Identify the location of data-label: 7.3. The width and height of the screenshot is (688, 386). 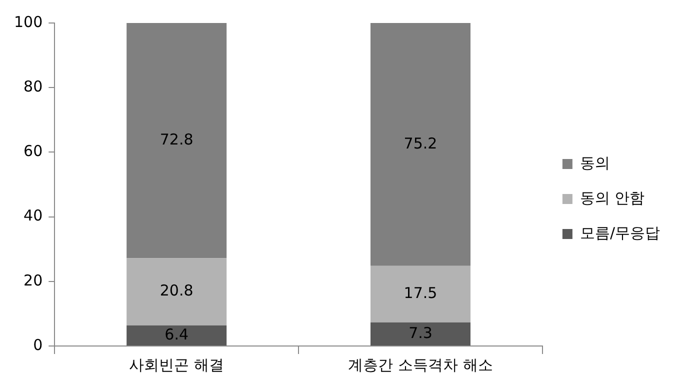
(420, 333).